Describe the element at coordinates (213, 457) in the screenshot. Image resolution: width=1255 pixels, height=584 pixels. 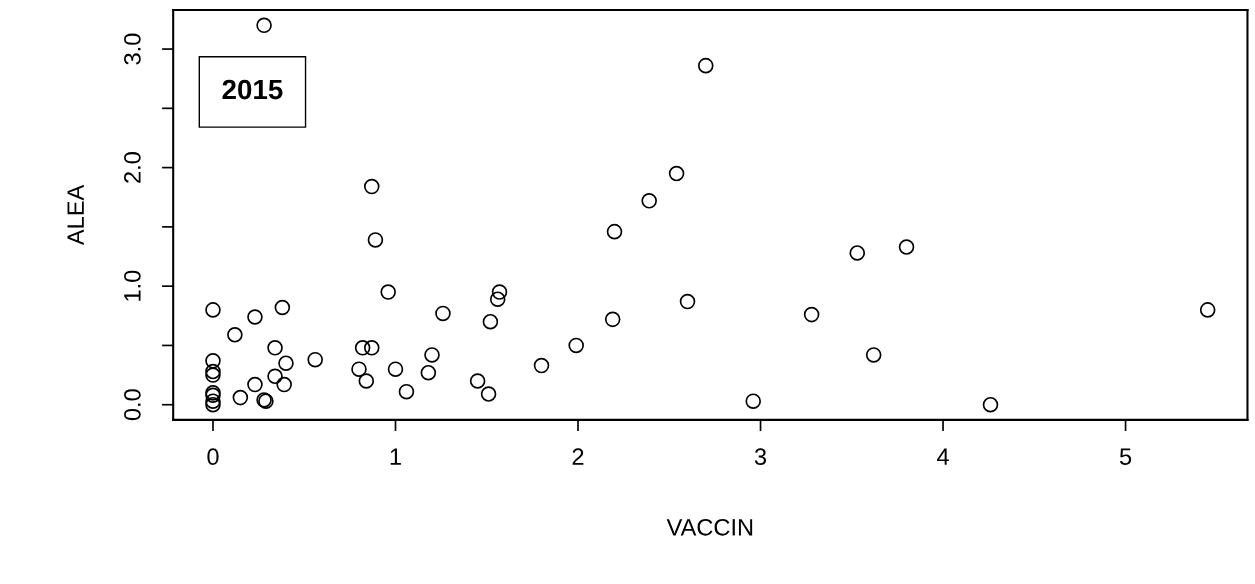
I see `x-tick-label: 0` at that location.